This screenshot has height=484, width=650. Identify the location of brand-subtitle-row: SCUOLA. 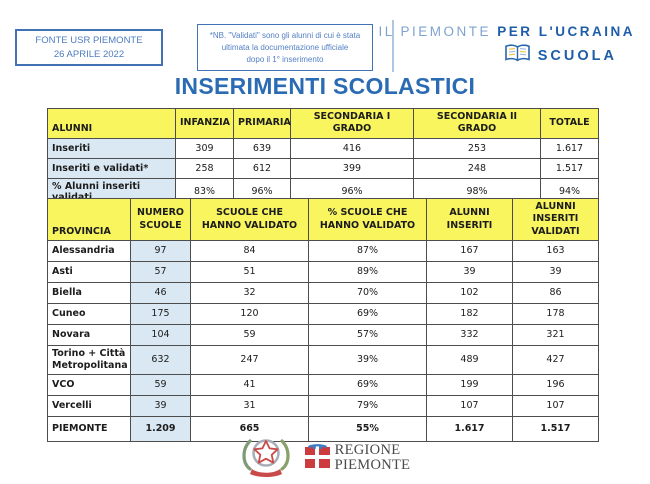
(498, 56).